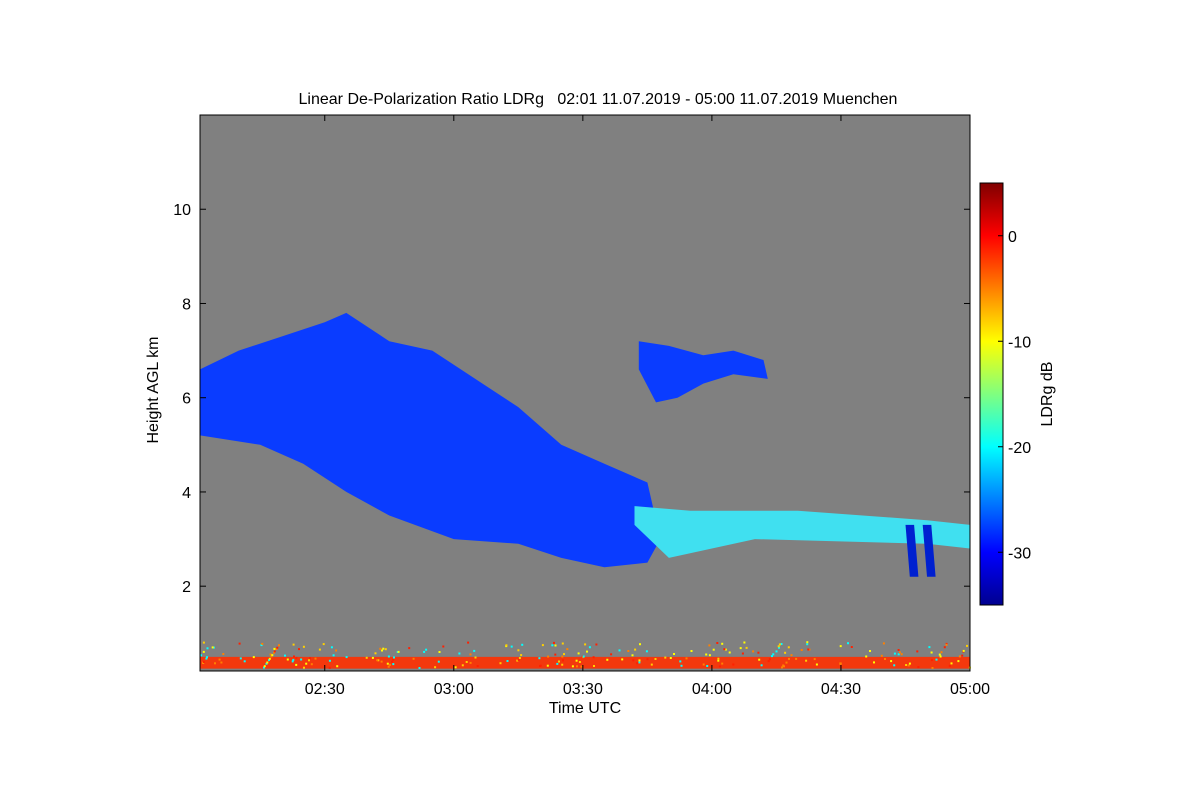  What do you see at coordinates (186, 493) in the screenshot?
I see `y-tick-label: 4` at bounding box center [186, 493].